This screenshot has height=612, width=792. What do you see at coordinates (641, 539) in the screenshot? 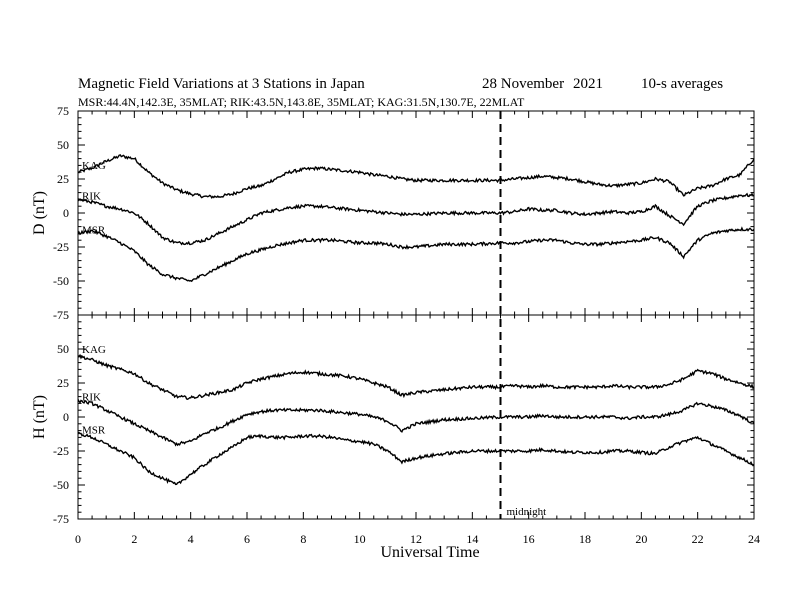
I see `x-tick-label: 20` at bounding box center [641, 539].